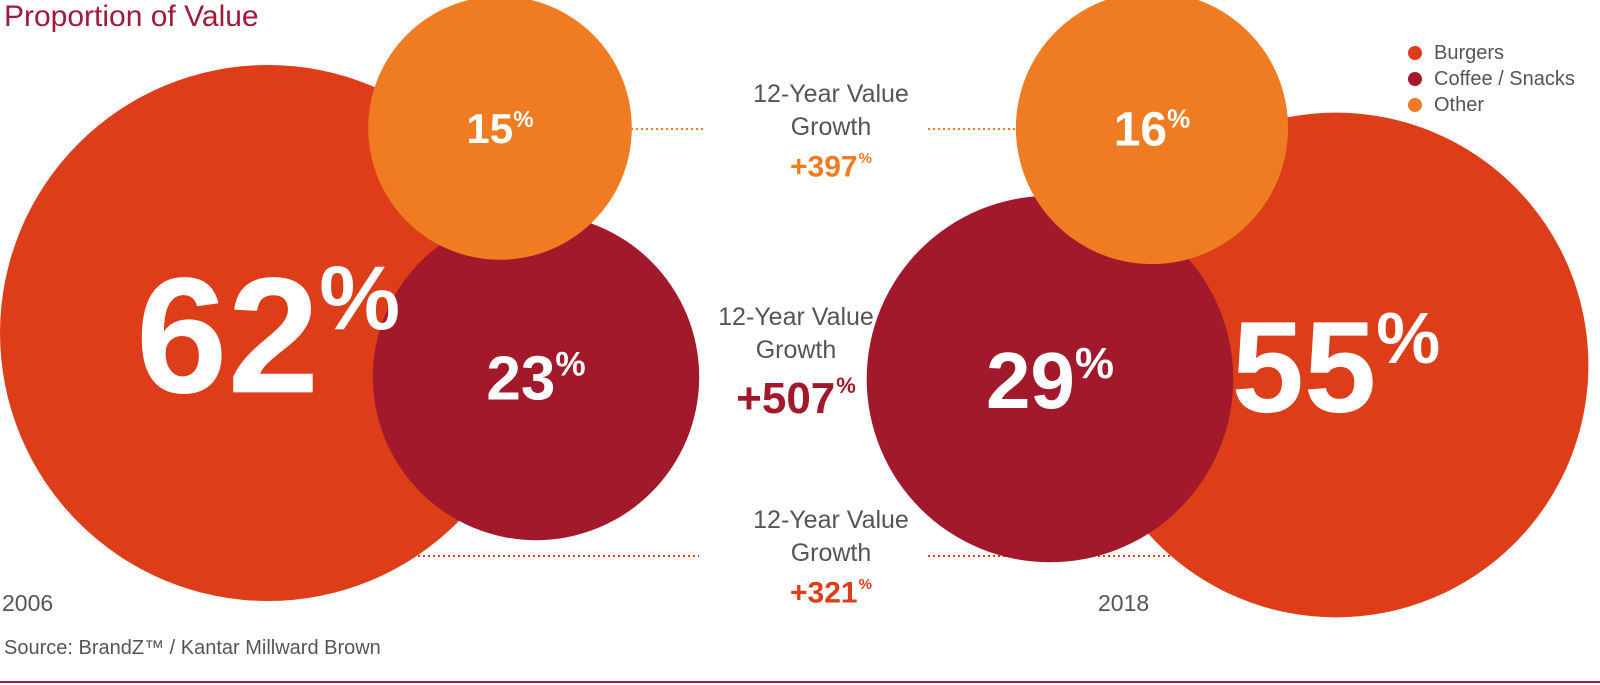  I want to click on legend-swatch-coffee-snacks, so click(1415, 79).